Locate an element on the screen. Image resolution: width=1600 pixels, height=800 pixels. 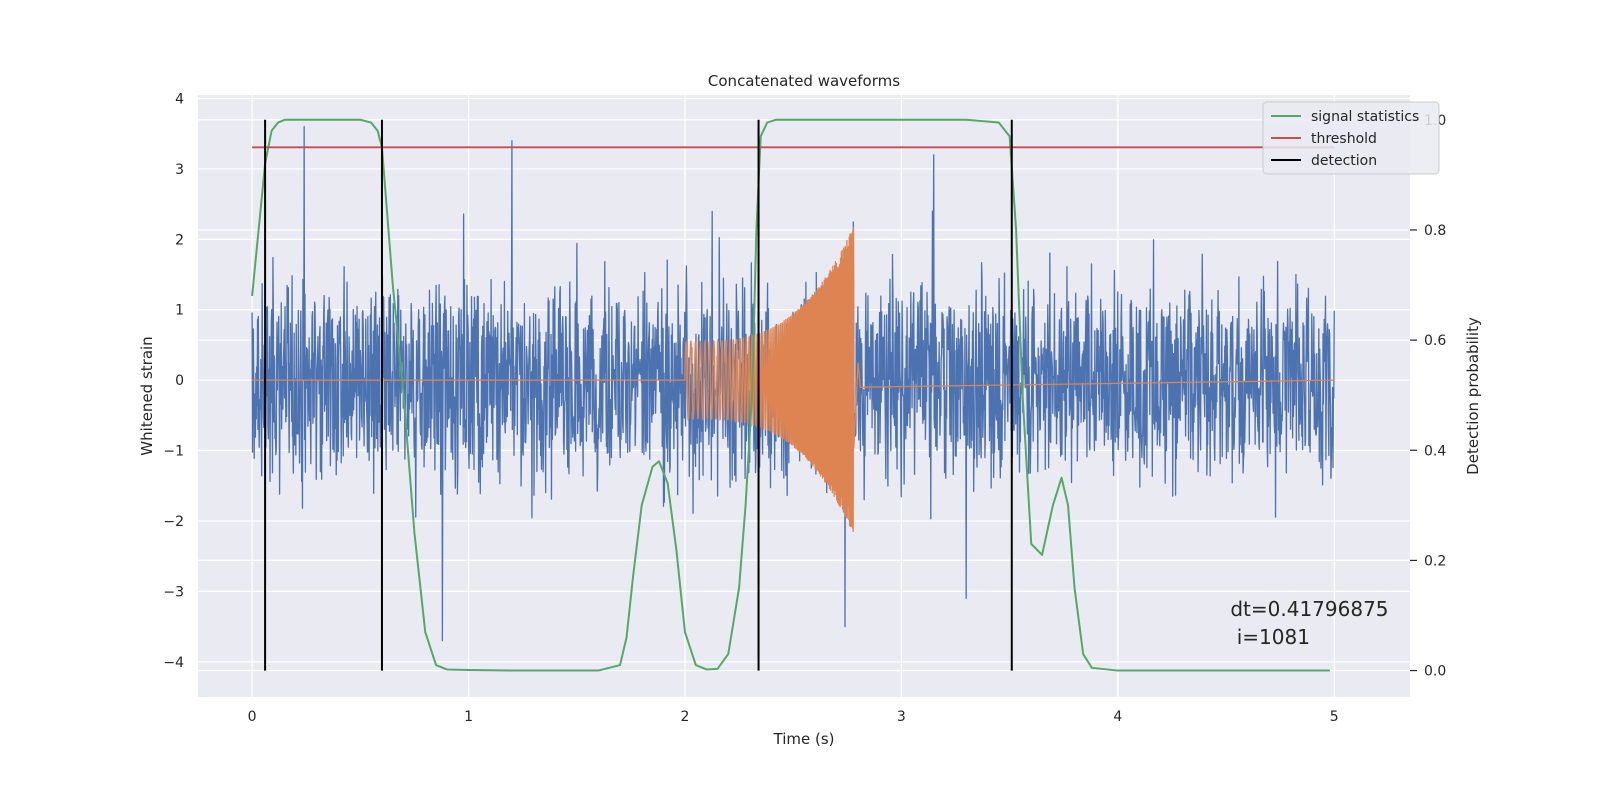
x-tick-label: 0 is located at coordinates (252, 717).